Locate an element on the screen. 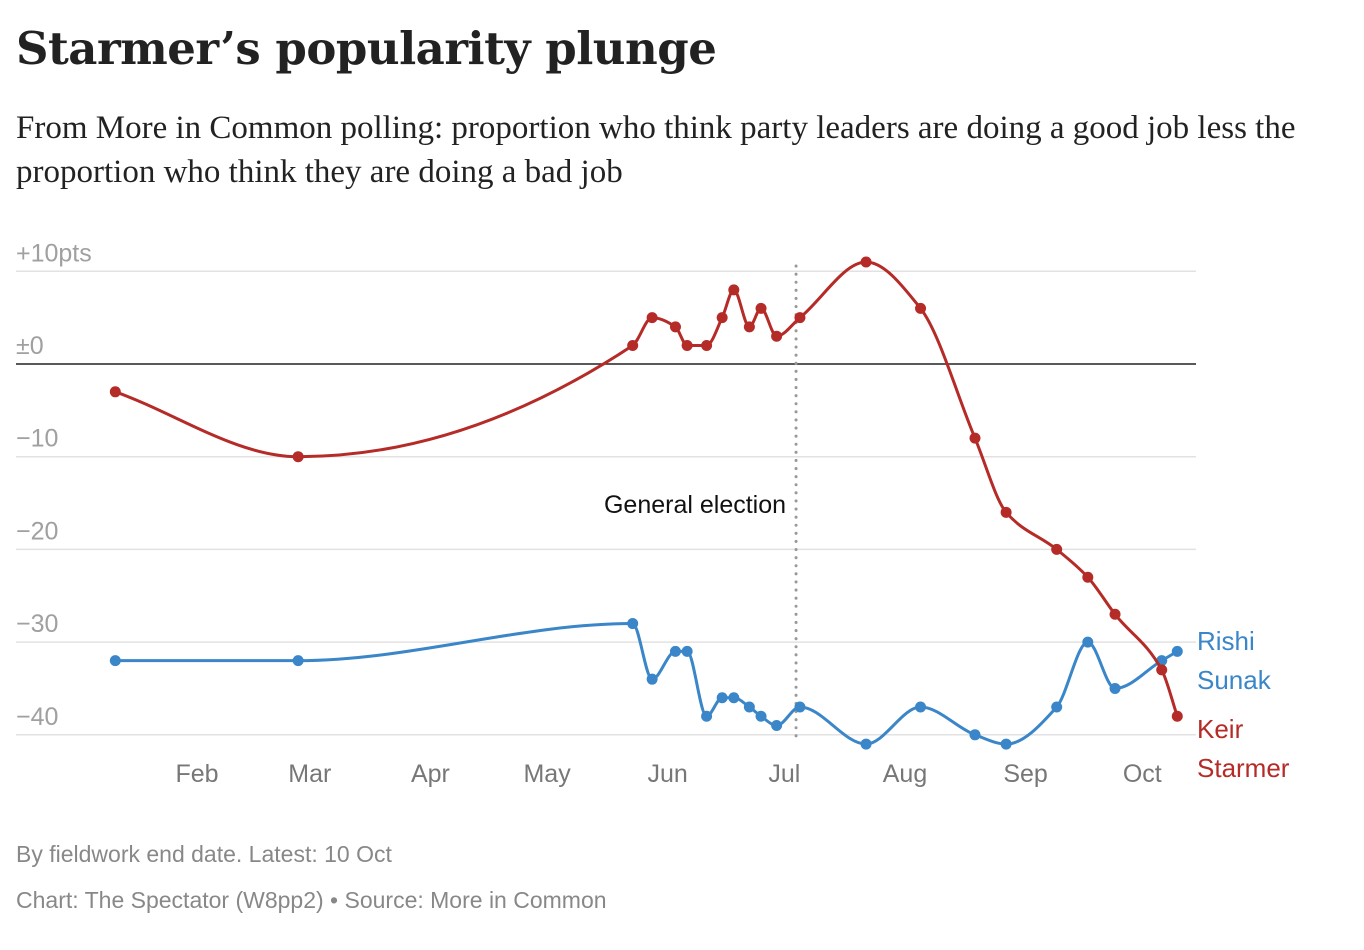  y-tick-label: ±0 is located at coordinates (30, 346).